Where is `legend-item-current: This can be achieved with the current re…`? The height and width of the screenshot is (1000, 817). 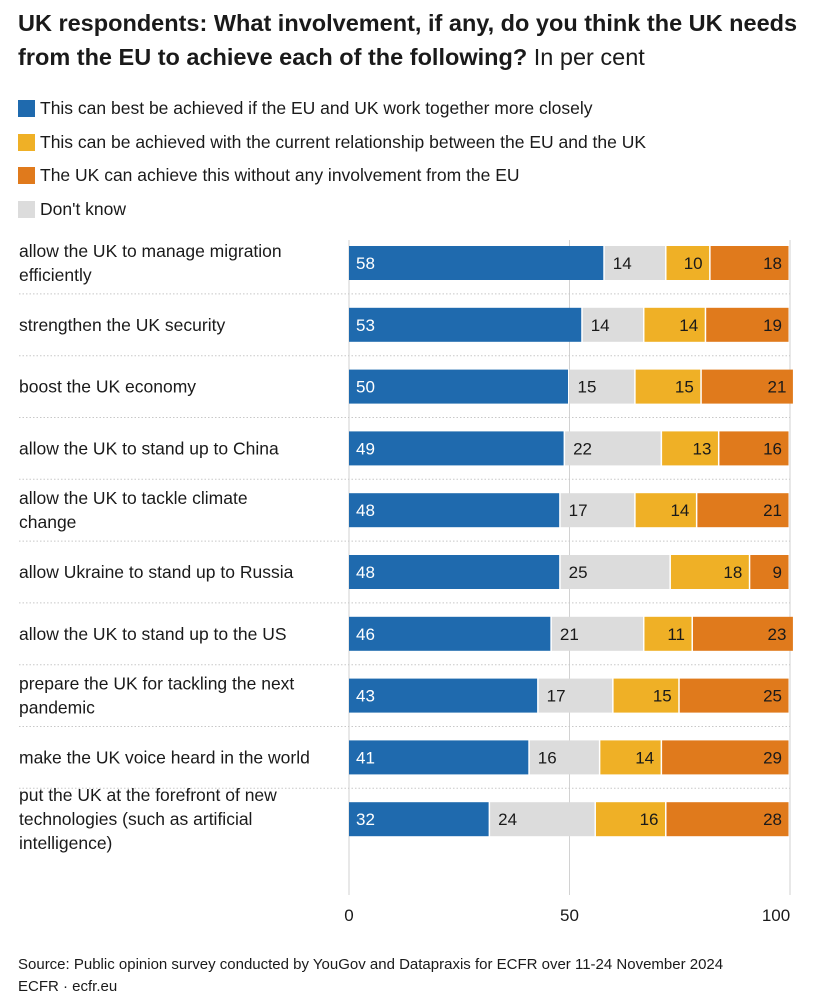
legend-item-current: This can be achieved with the current re… is located at coordinates (332, 143).